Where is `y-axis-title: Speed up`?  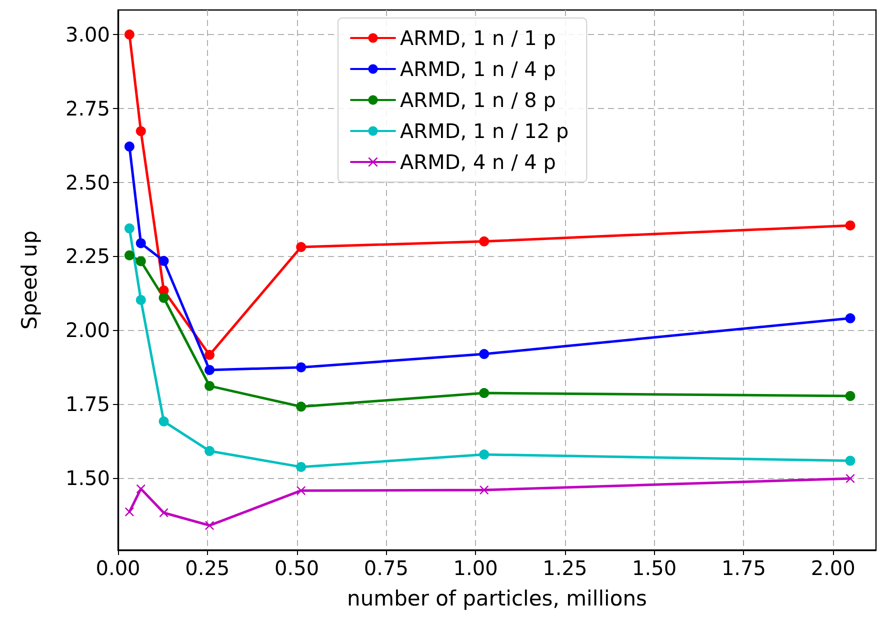
y-axis-title: Speed up is located at coordinates (30, 280).